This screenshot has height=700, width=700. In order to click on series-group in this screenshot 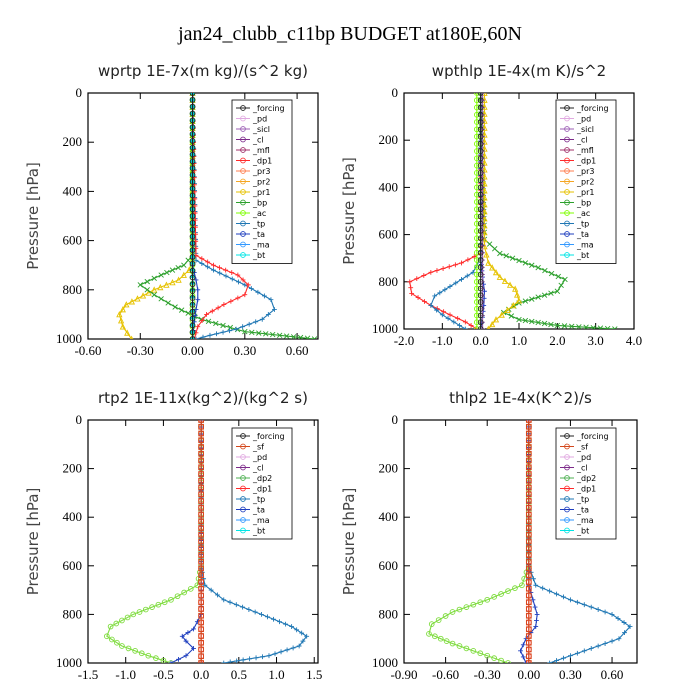, I will do `click(207, 541)`.